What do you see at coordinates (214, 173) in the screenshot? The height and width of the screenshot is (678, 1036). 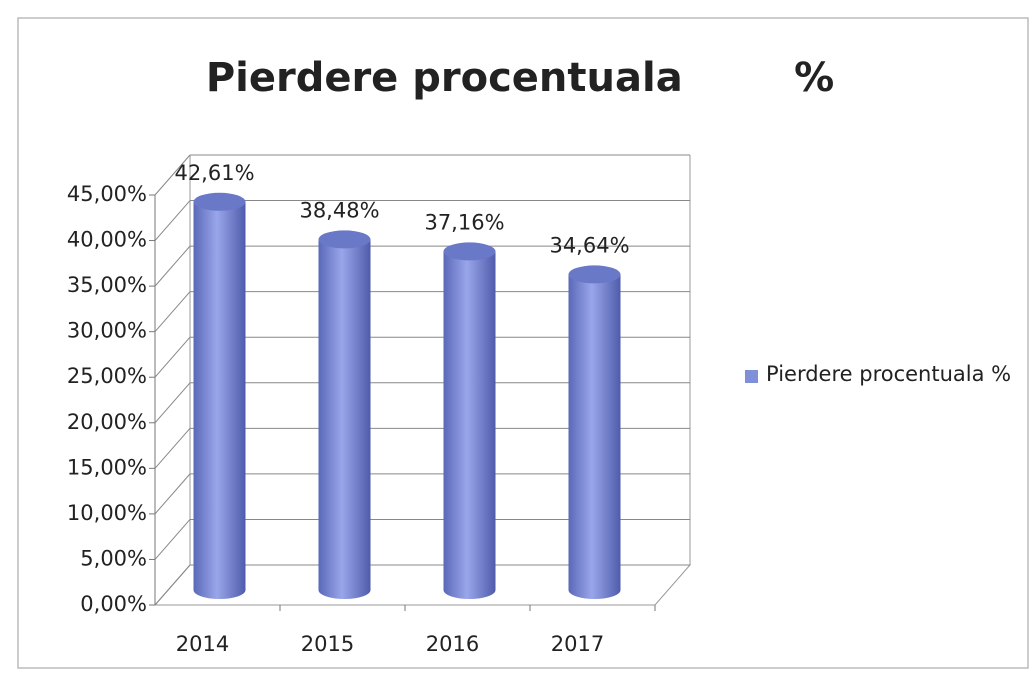 I see `data-label: 42,61%` at bounding box center [214, 173].